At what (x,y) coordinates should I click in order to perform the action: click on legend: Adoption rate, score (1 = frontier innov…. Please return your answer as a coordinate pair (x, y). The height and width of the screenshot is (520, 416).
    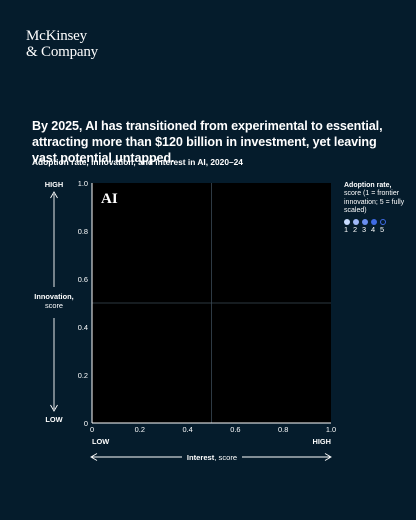
    Looking at the image, I should click on (380, 208).